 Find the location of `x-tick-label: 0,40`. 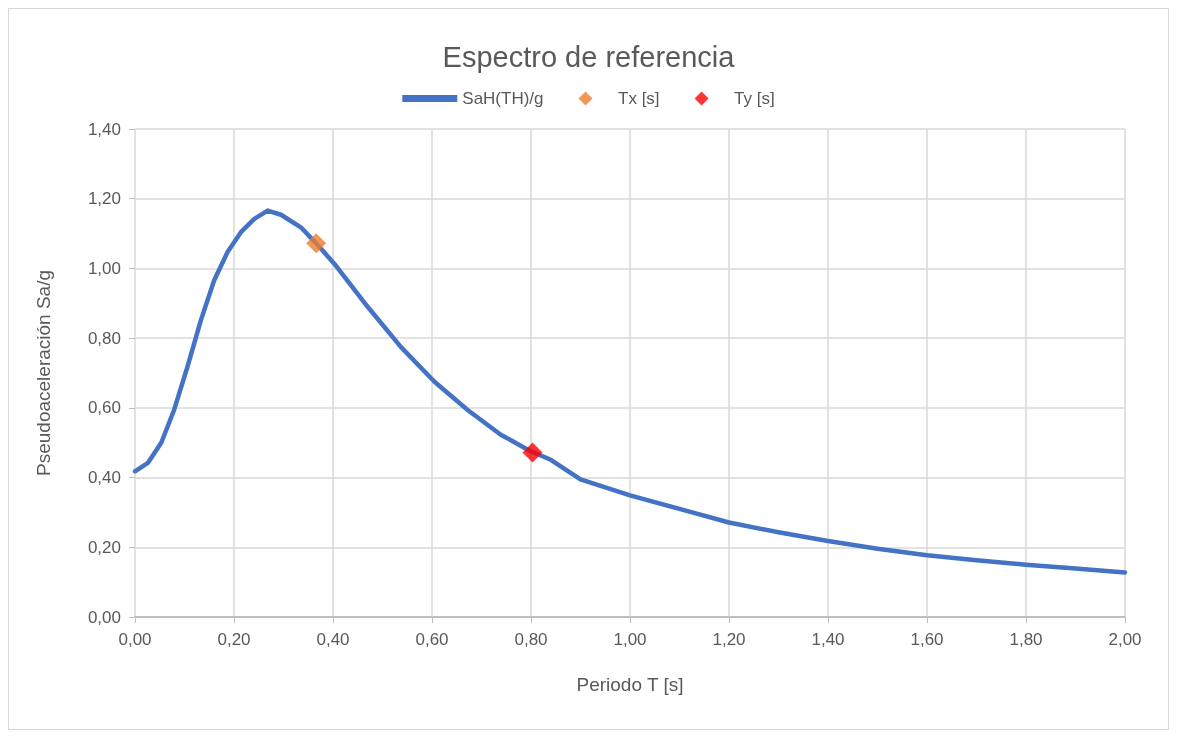

x-tick-label: 0,40 is located at coordinates (333, 639).